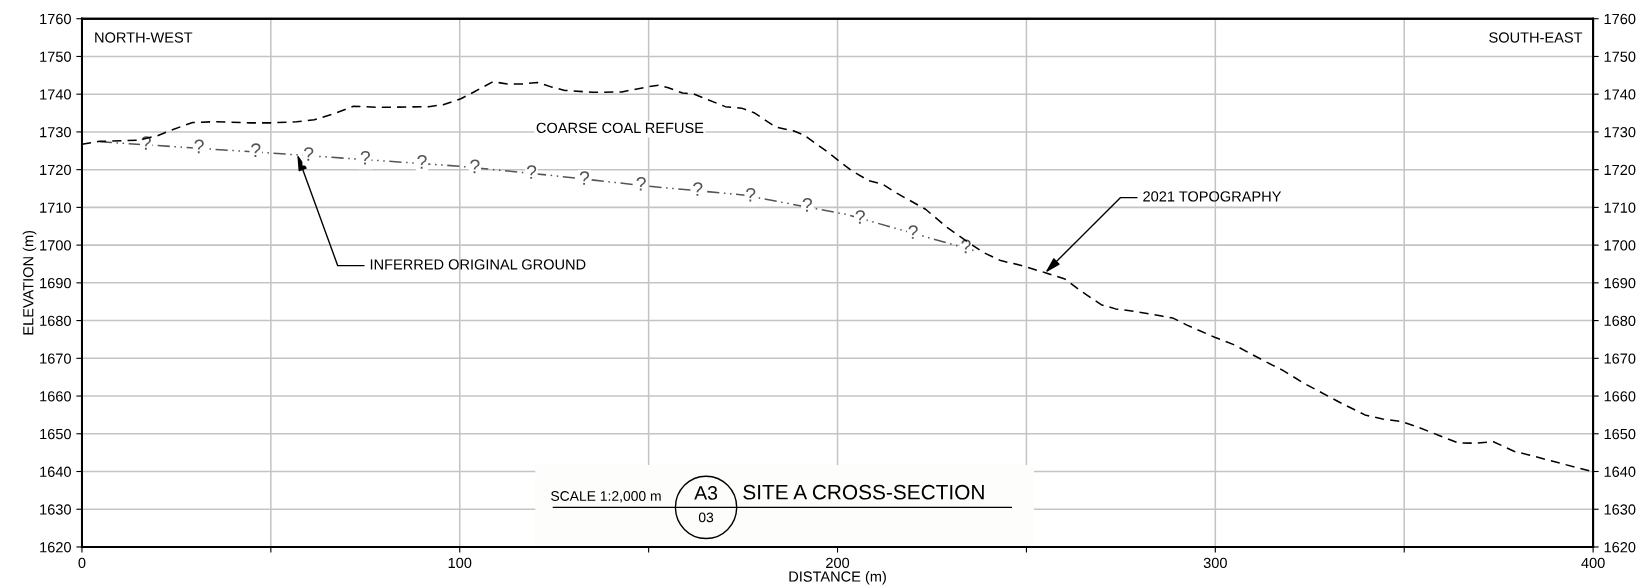 The width and height of the screenshot is (1639, 585). Describe the element at coordinates (1620, 56) in the screenshot. I see `y2-tick-label: 1750` at that location.